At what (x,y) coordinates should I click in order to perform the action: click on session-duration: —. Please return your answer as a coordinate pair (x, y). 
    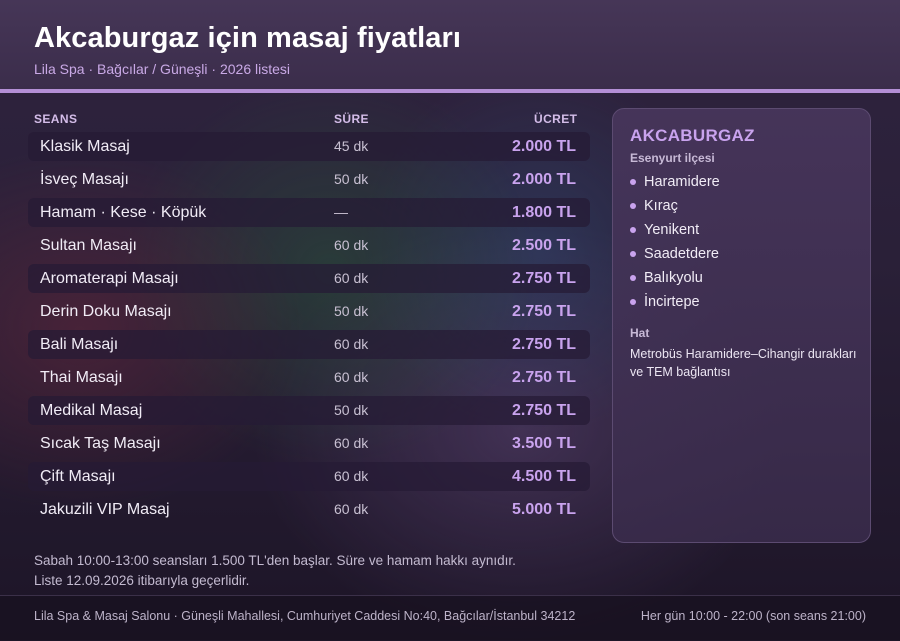
    Looking at the image, I should click on (341, 212).